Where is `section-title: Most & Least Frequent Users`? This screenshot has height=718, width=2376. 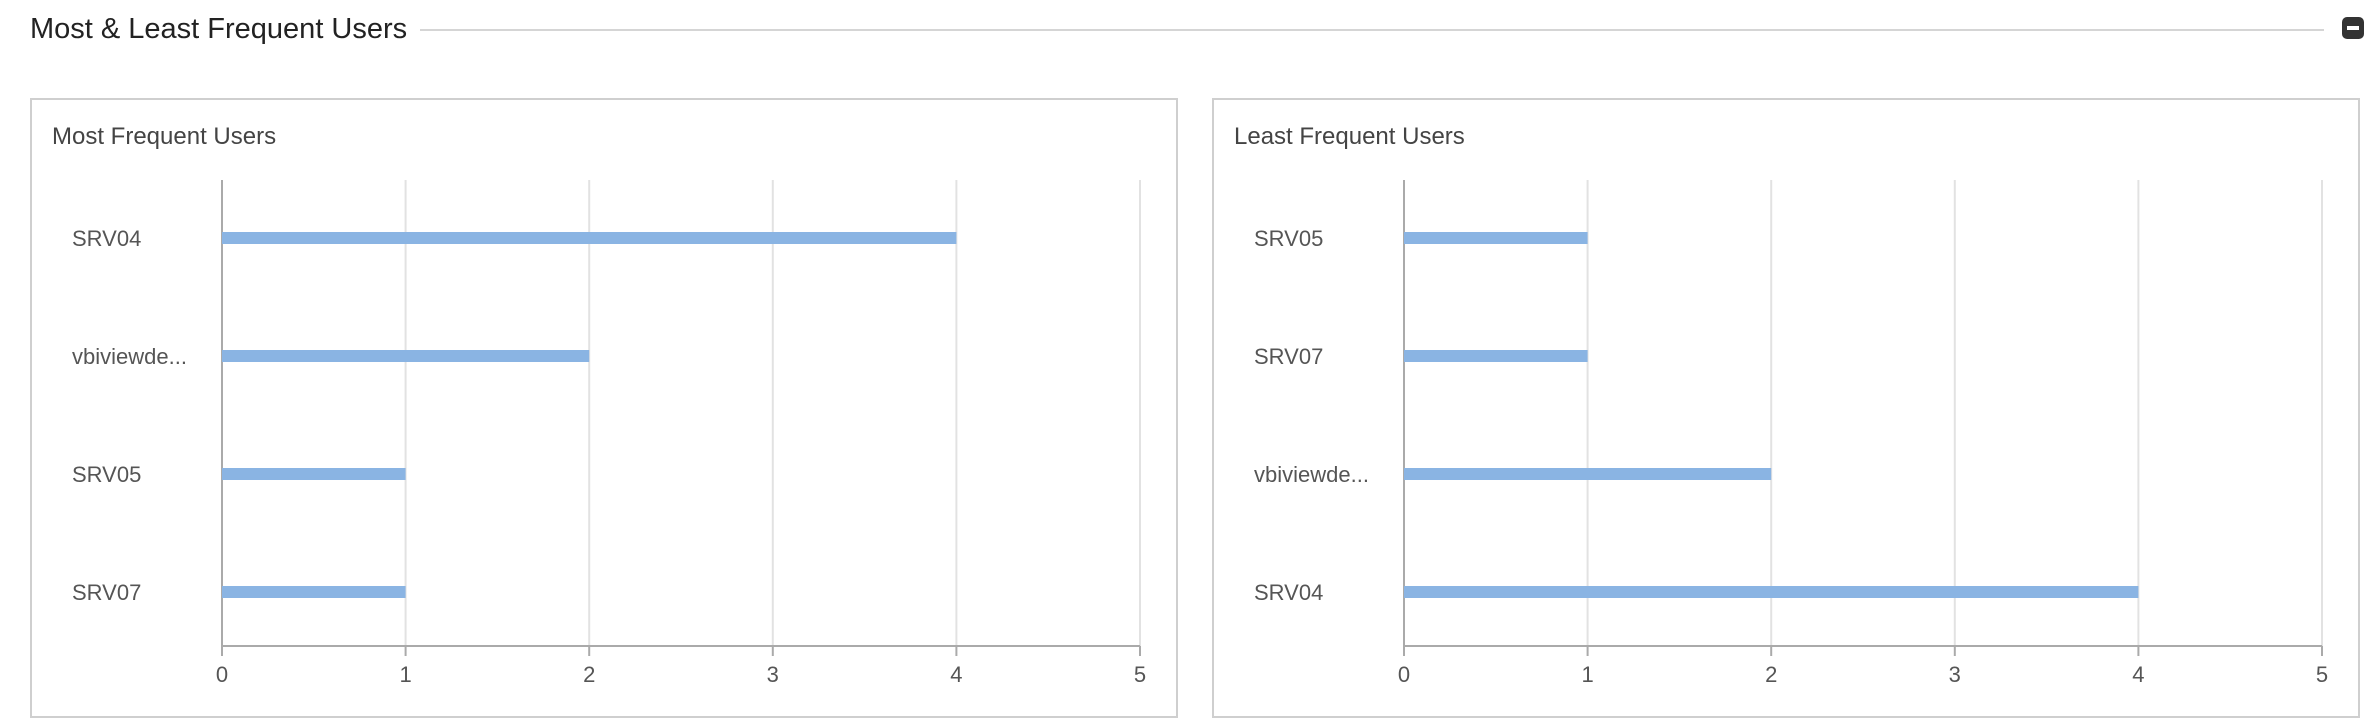 section-title: Most & Least Frequent Users is located at coordinates (219, 29).